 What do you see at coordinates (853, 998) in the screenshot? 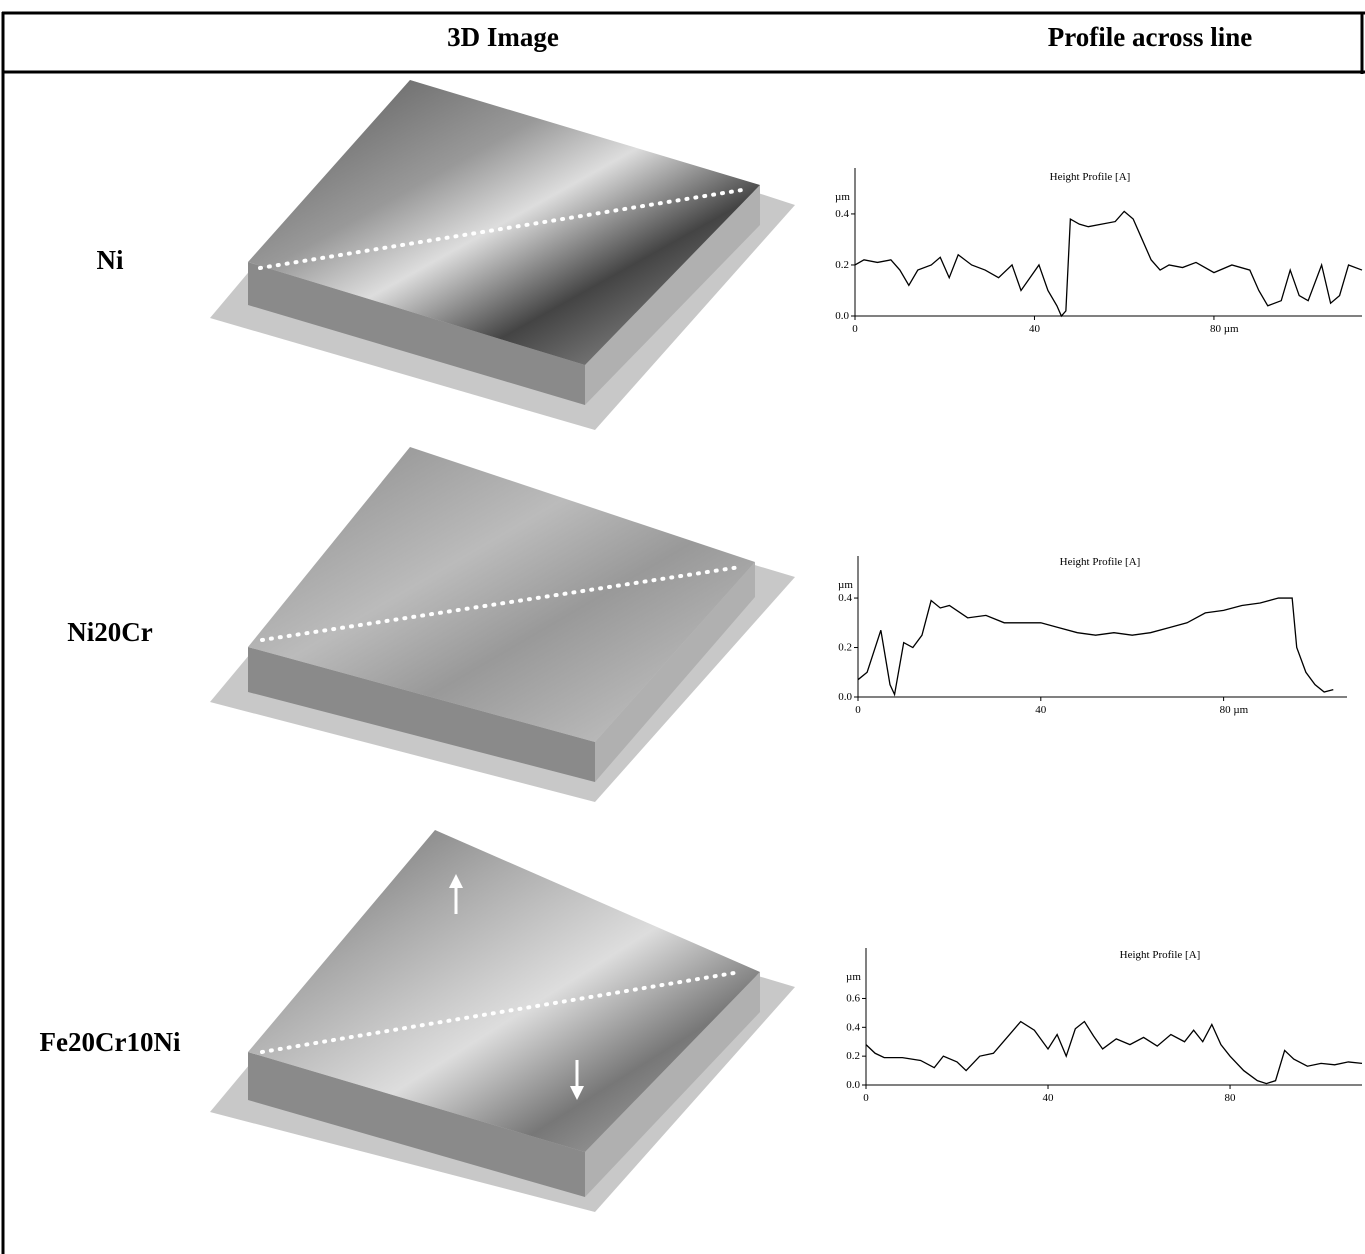
I see `y-tick-label: 0.6` at bounding box center [853, 998].